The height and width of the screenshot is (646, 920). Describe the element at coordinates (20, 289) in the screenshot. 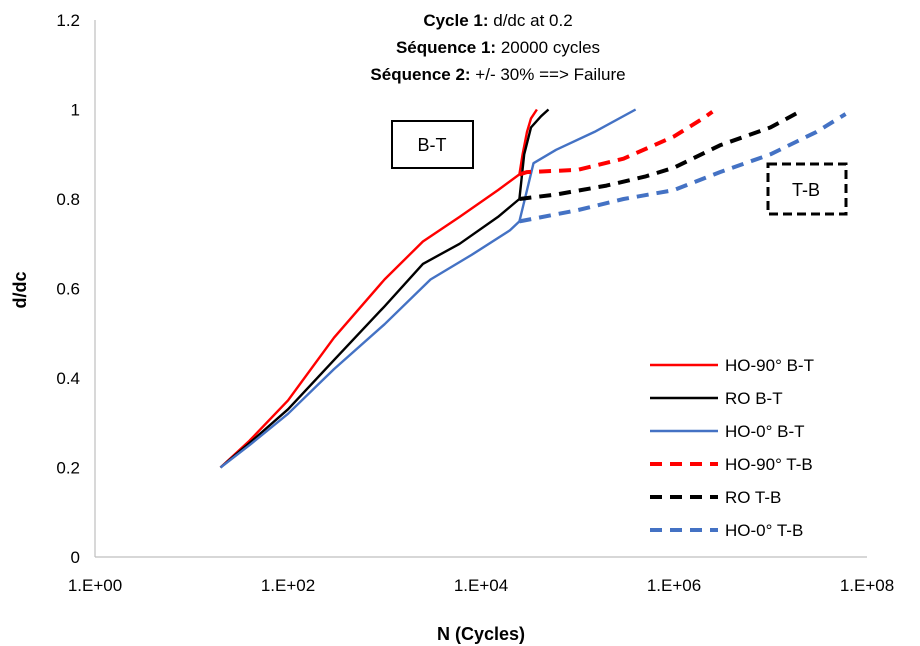

I see `y-axis-title: d/dc` at that location.